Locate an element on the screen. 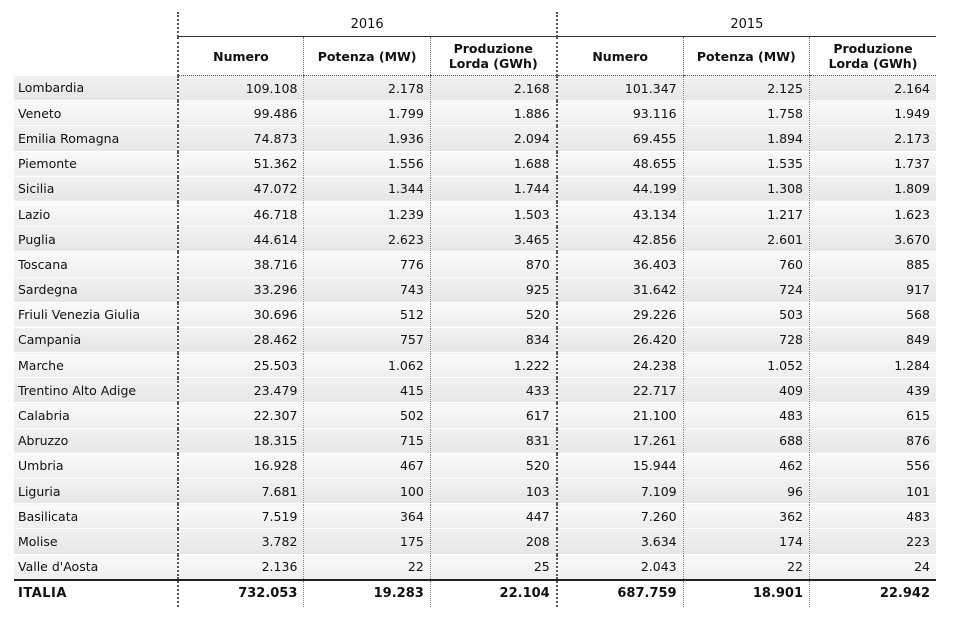 The width and height of the screenshot is (960, 624). table-cell: 43.134 is located at coordinates (619, 214).